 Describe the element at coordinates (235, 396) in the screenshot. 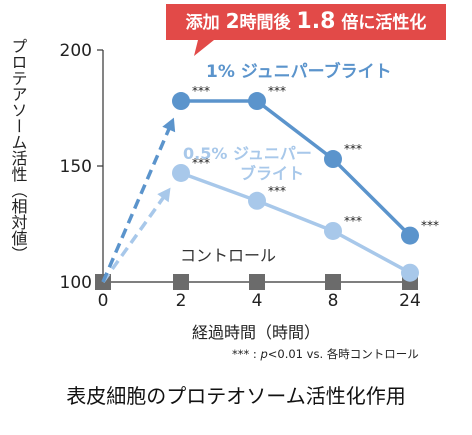

I see `figure-caption: 表皮細胞のプロテオソーム活性化作用` at that location.